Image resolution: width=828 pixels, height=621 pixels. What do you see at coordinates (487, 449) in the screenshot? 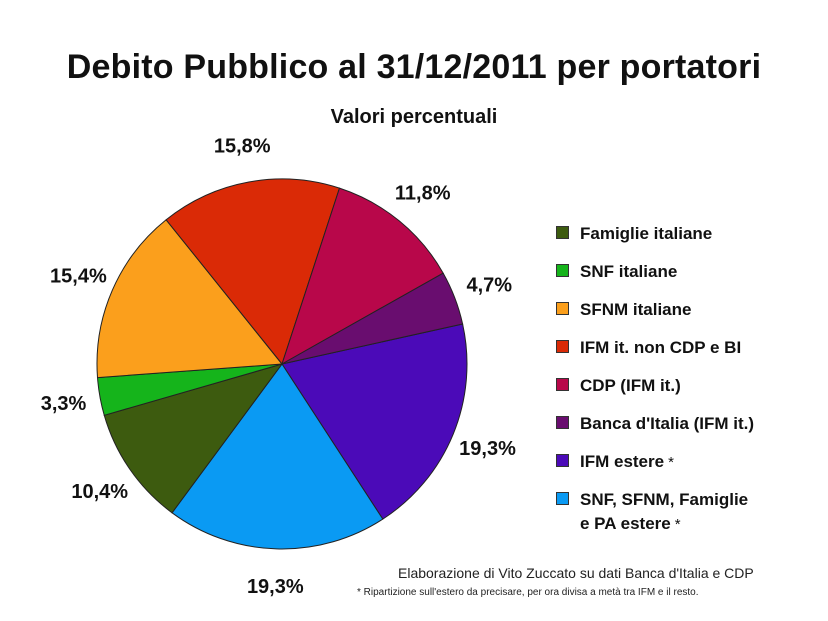
I see `slice-label-0: 19,3%` at bounding box center [487, 449].